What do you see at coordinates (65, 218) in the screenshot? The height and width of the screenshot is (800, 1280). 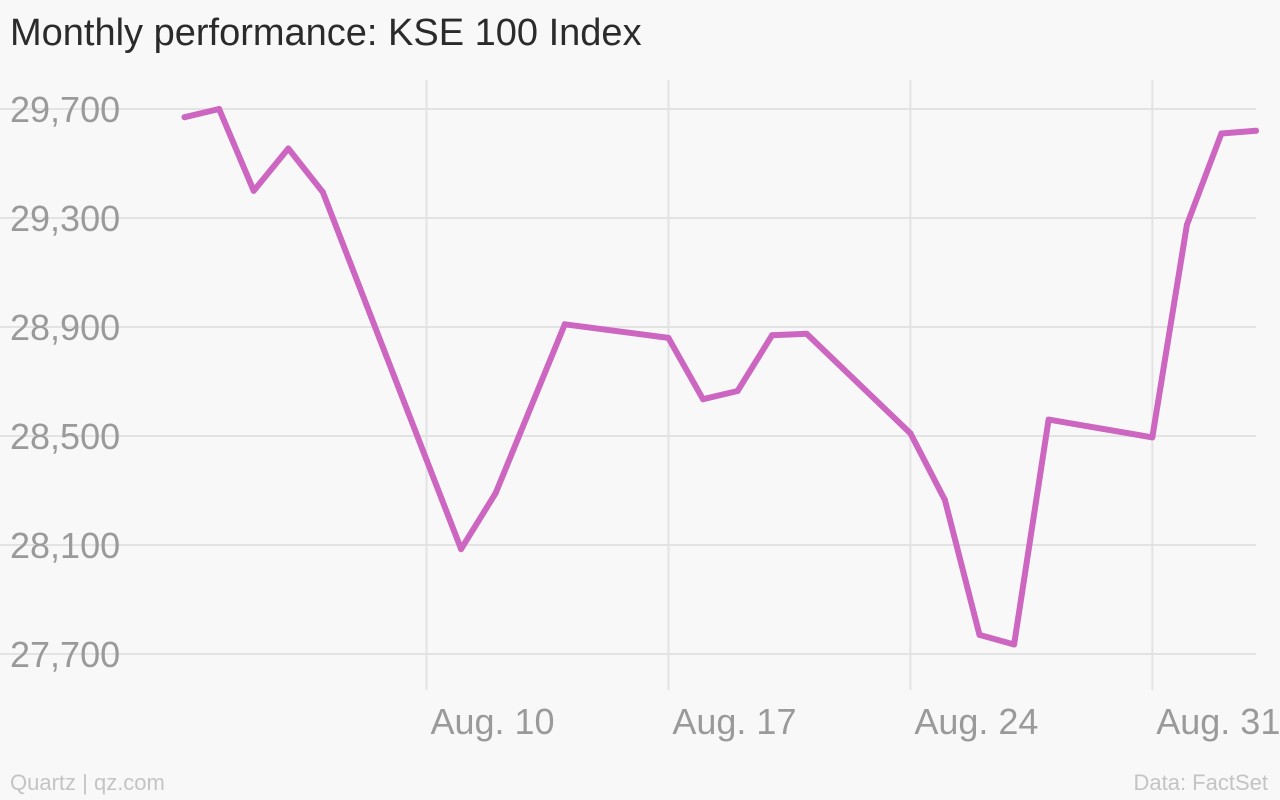 I see `y-tick-label: 29,300` at bounding box center [65, 218].